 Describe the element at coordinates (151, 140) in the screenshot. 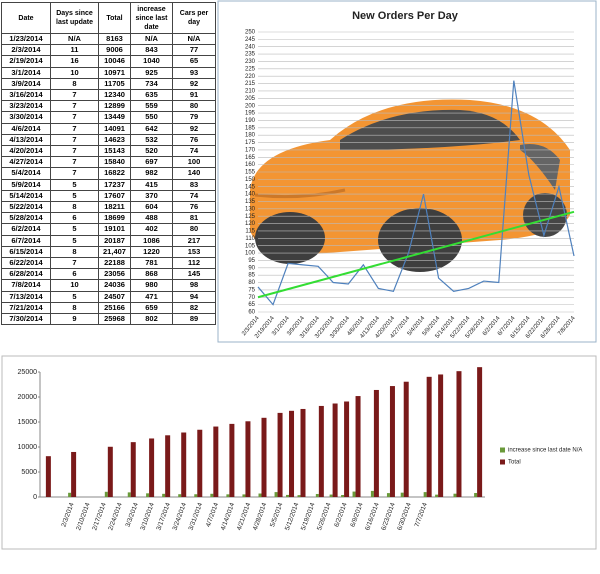

I see `table-cell: 532` at that location.